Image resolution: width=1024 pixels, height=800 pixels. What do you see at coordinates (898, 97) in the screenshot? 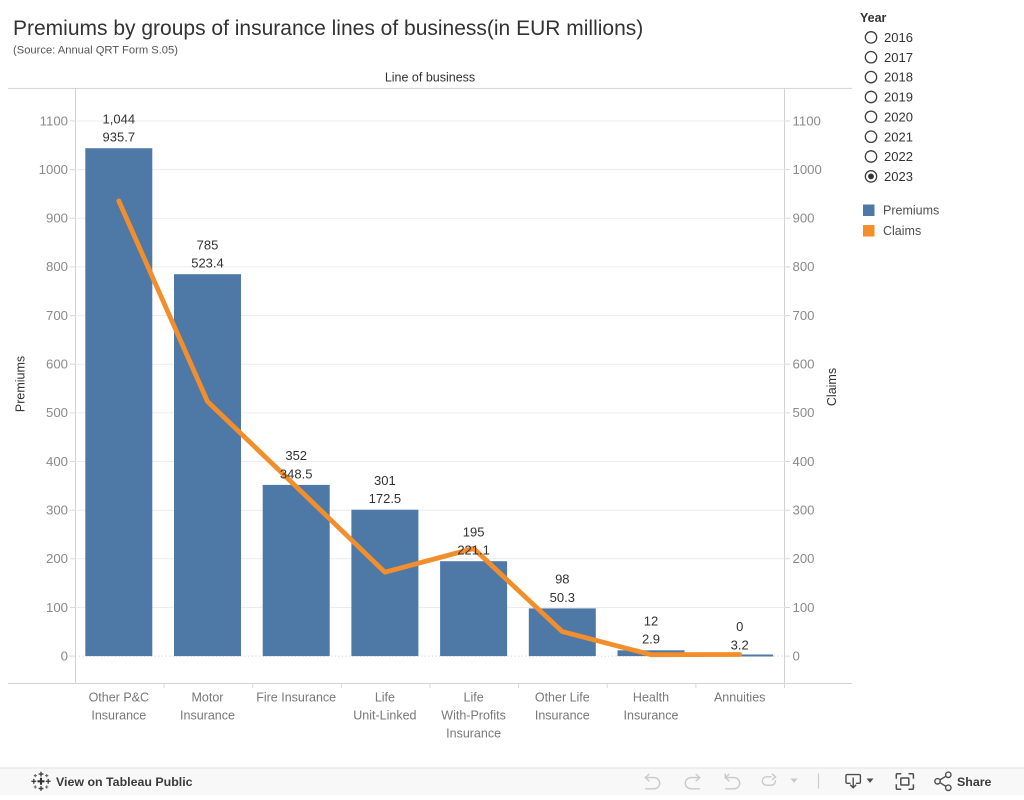
I see `svg-text: 2019` at bounding box center [898, 97].